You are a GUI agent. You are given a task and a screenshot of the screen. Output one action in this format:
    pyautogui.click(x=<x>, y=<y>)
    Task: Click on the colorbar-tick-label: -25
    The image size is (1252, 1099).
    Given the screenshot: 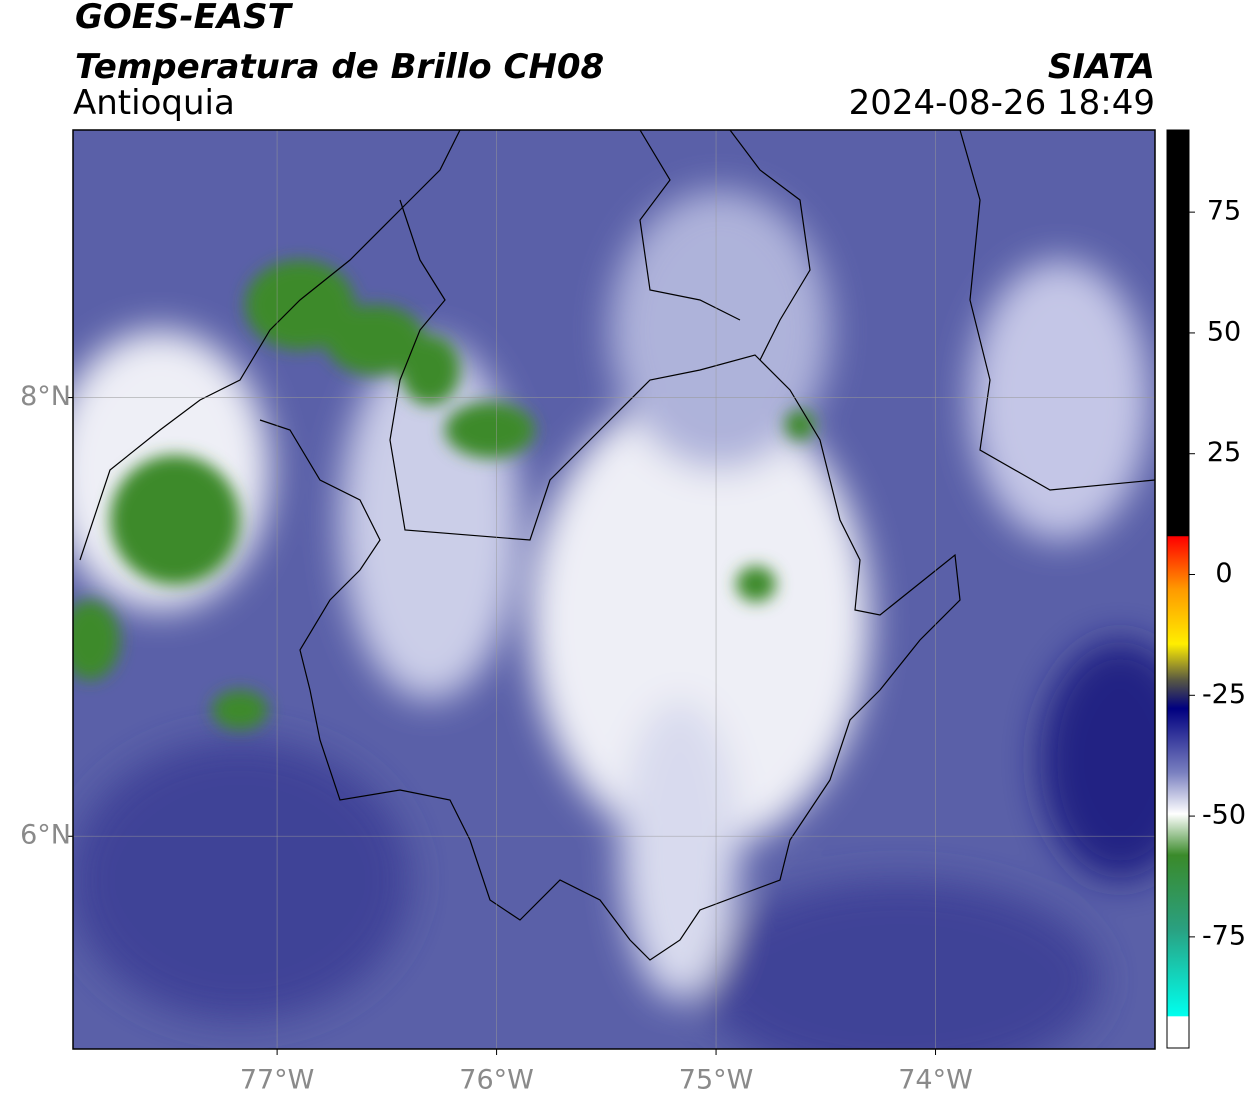 What is the action you would take?
    pyautogui.click(x=1224, y=694)
    